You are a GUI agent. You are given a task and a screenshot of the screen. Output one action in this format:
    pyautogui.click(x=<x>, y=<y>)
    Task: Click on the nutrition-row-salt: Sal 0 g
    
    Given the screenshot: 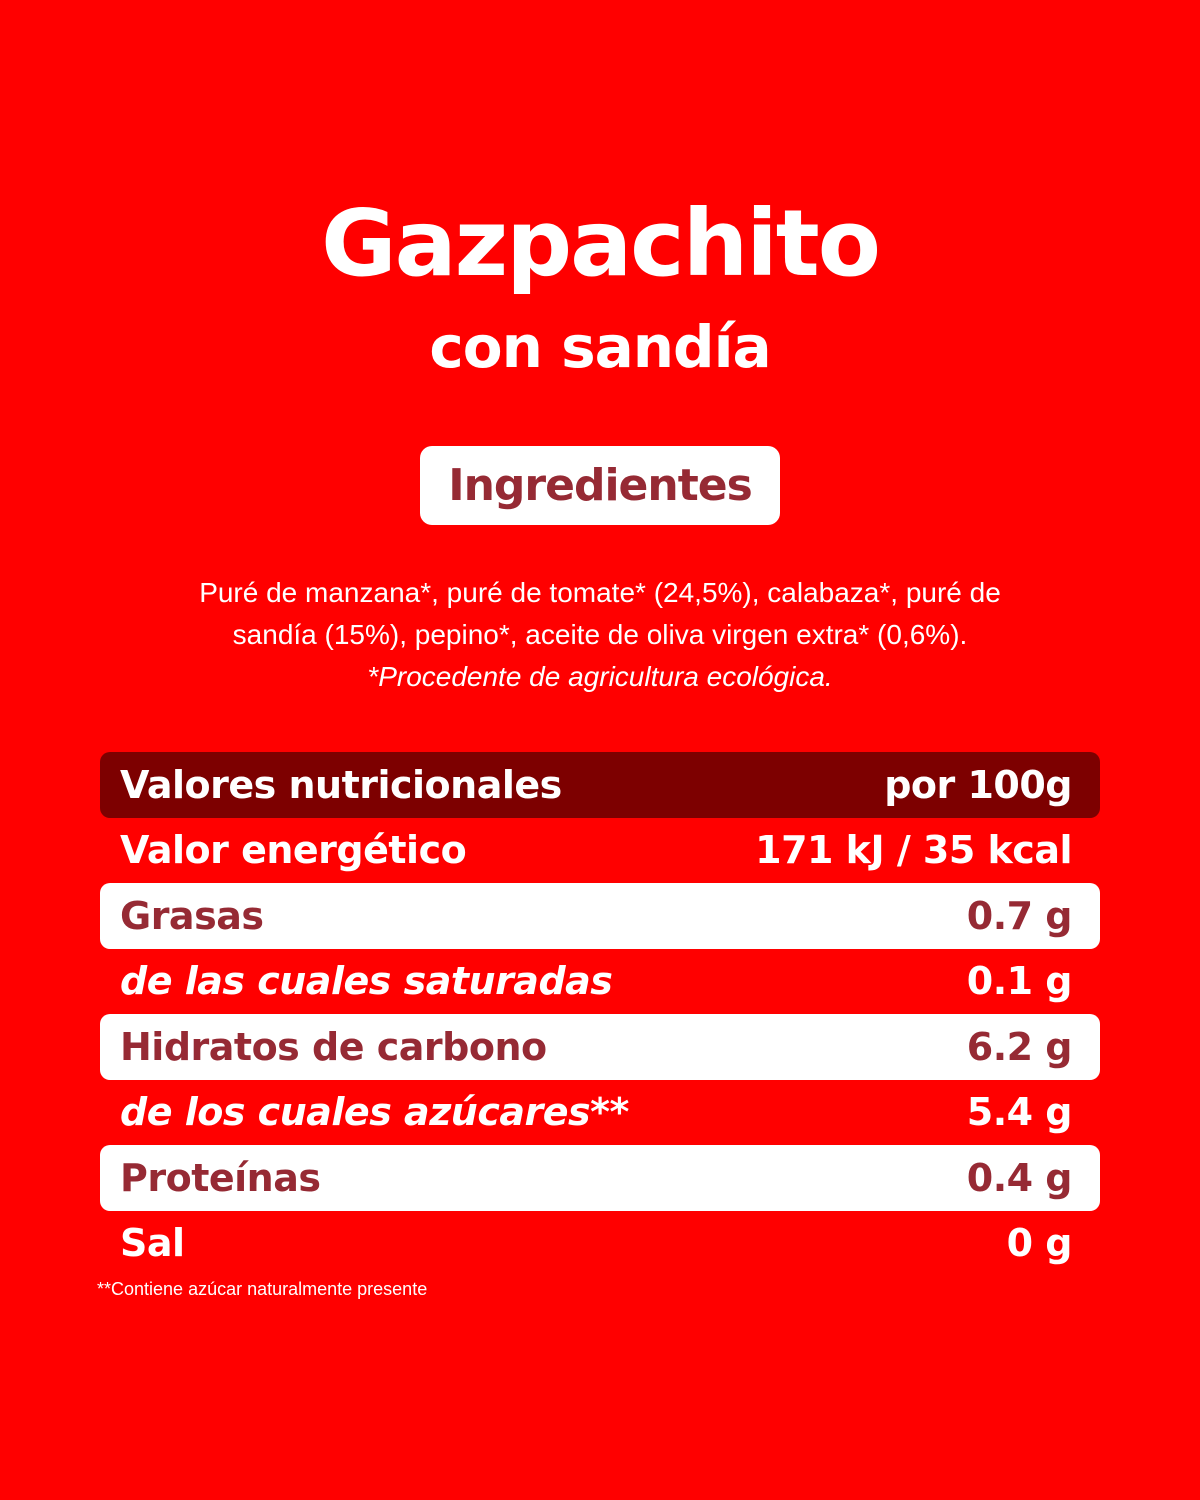 What is the action you would take?
    pyautogui.click(x=600, y=1243)
    